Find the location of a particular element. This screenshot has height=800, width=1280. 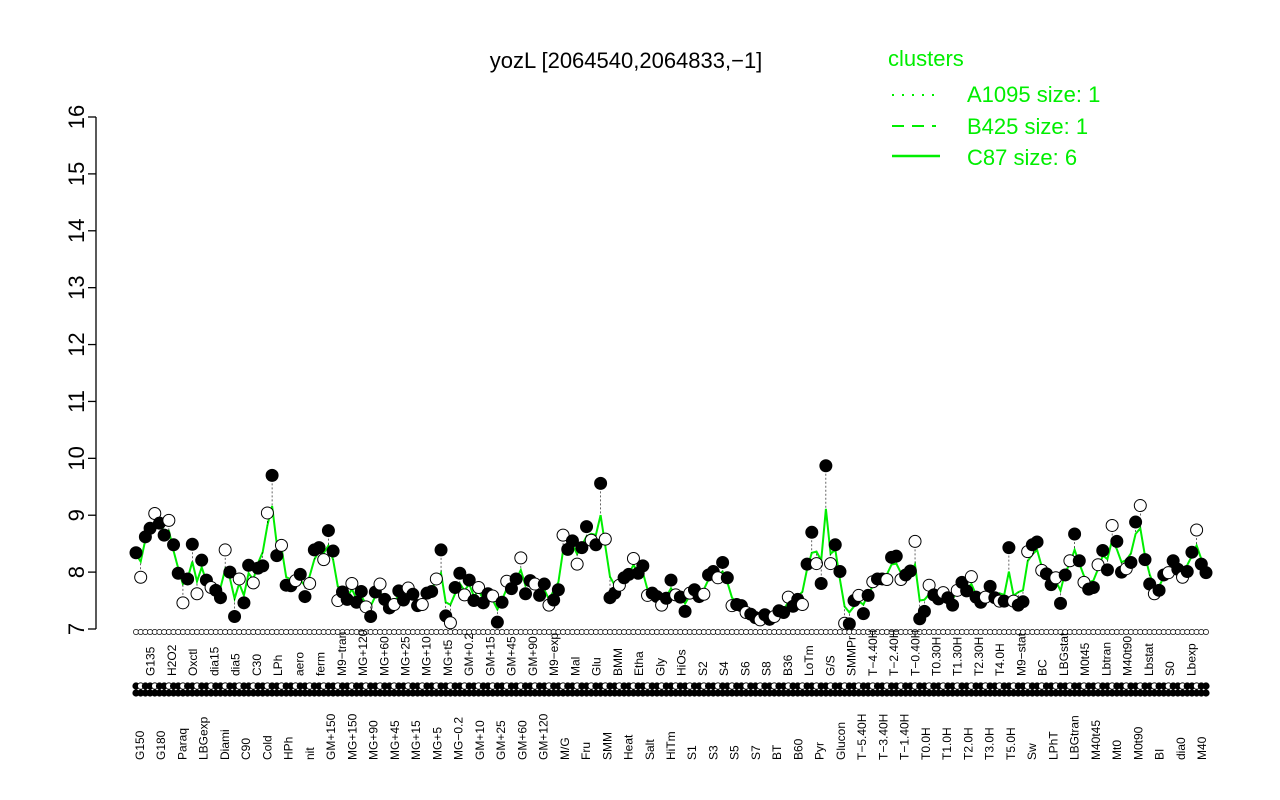

x-tick-label: GM+25 is located at coordinates (501, 740).